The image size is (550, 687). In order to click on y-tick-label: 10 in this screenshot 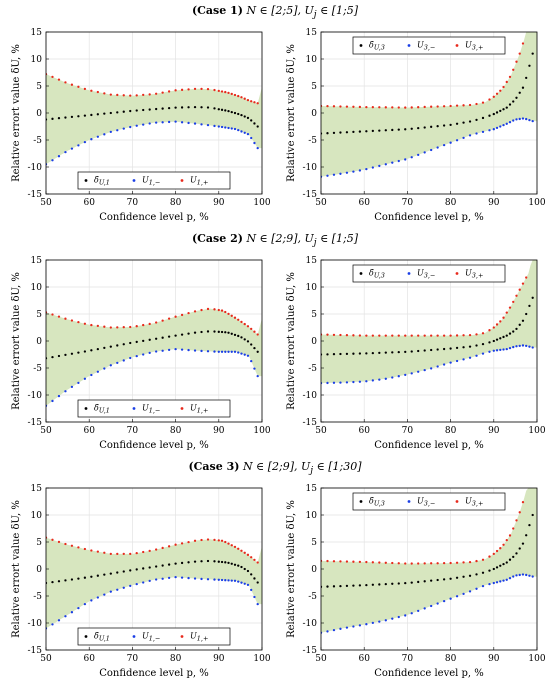, I will do `click(312, 60)`.